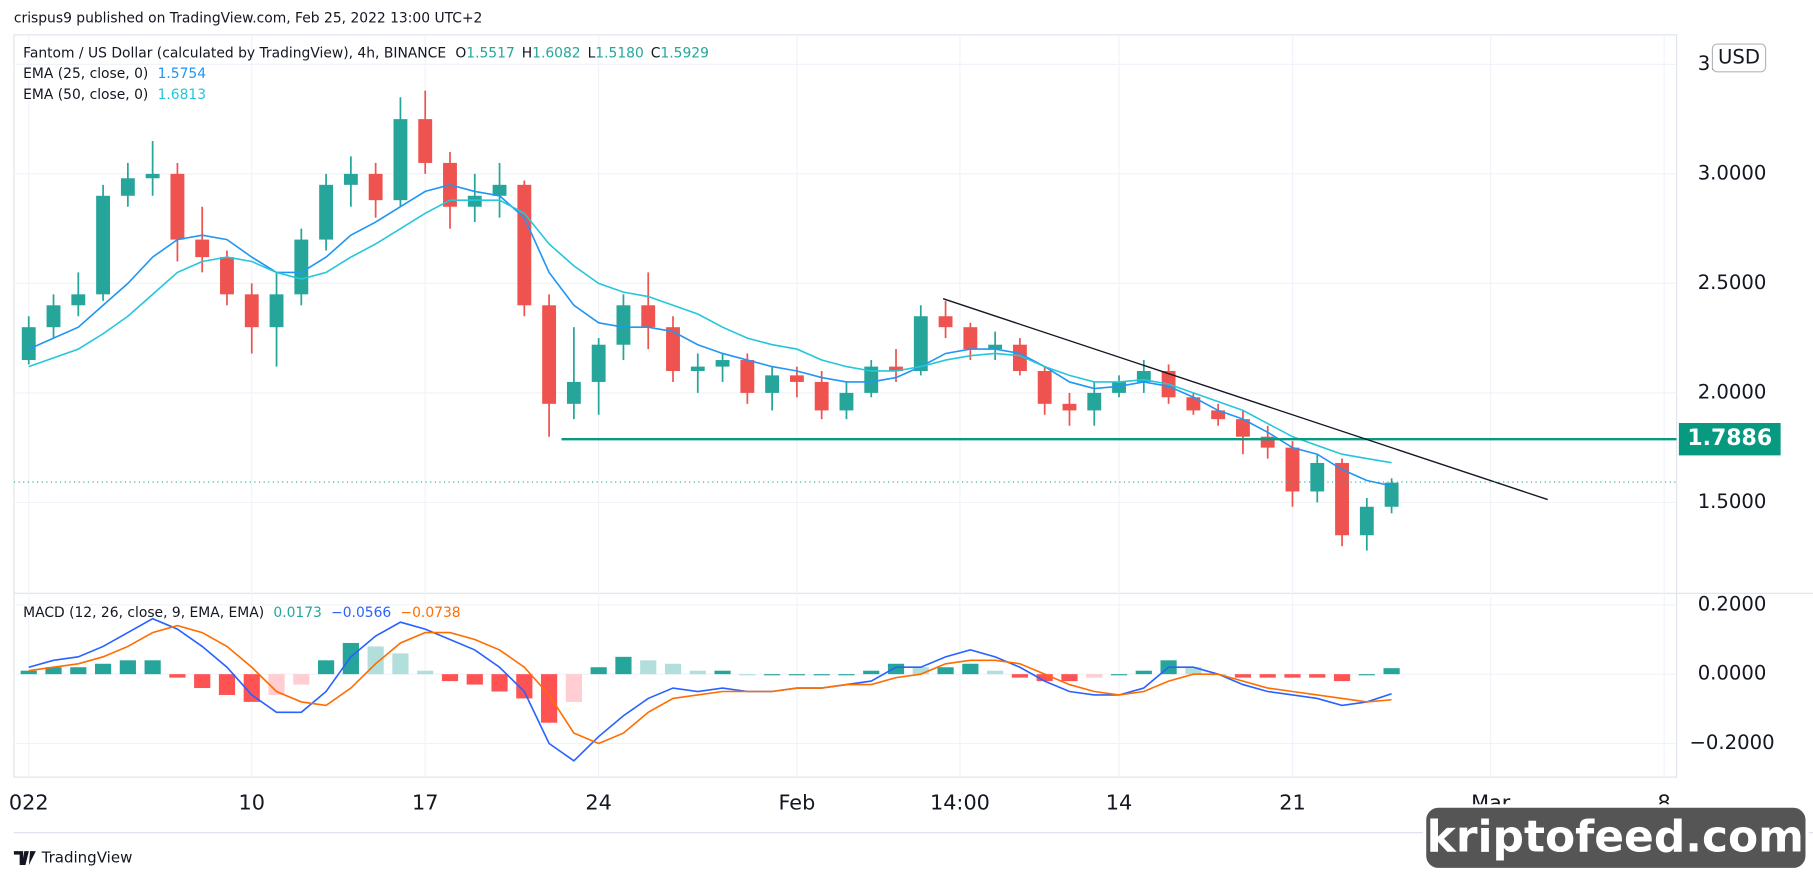 This screenshot has width=1813, height=879. Describe the element at coordinates (1732, 501) in the screenshot. I see `y-tick-label: 1.5000` at that location.